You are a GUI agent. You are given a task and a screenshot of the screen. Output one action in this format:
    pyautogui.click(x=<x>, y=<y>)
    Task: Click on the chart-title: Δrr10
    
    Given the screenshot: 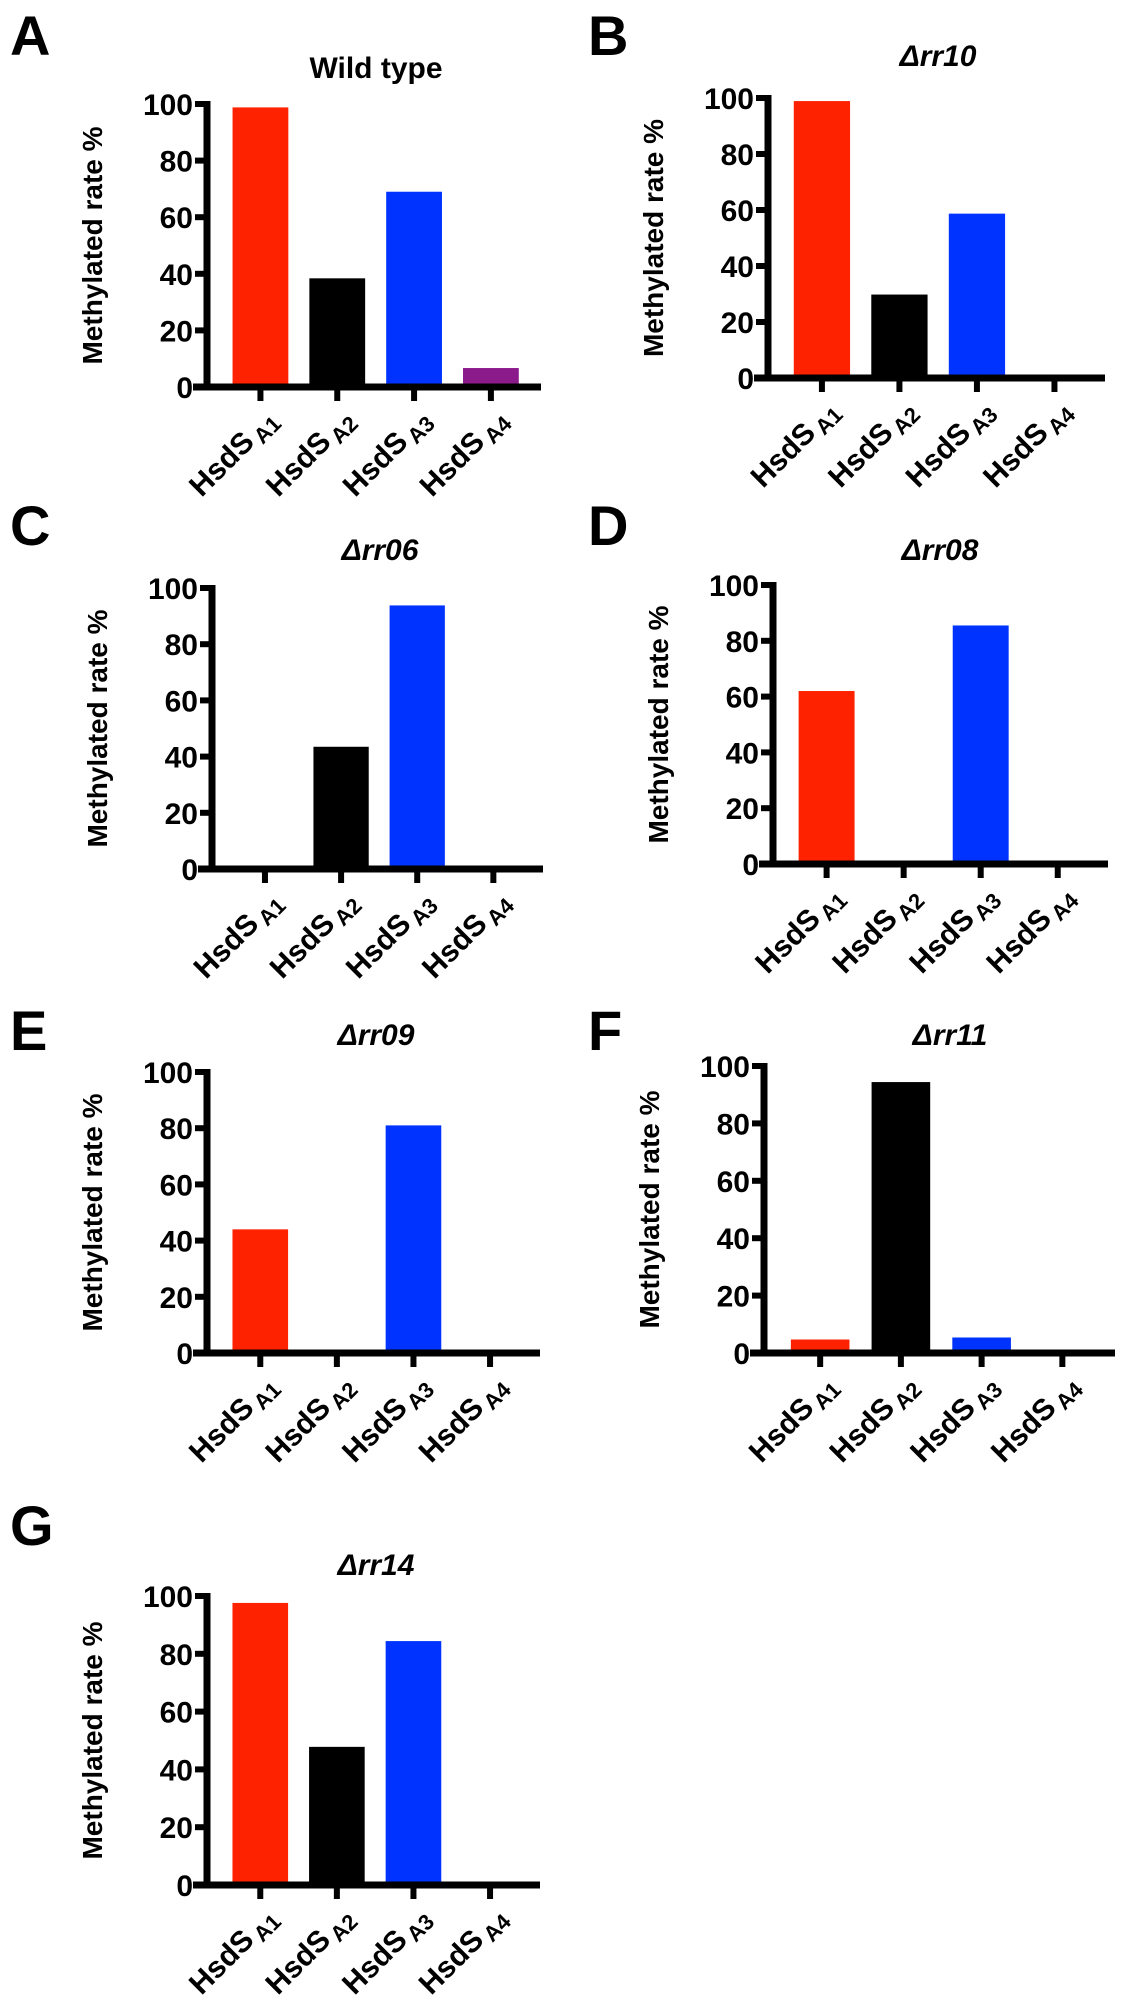 What is the action you would take?
    pyautogui.click(x=938, y=56)
    